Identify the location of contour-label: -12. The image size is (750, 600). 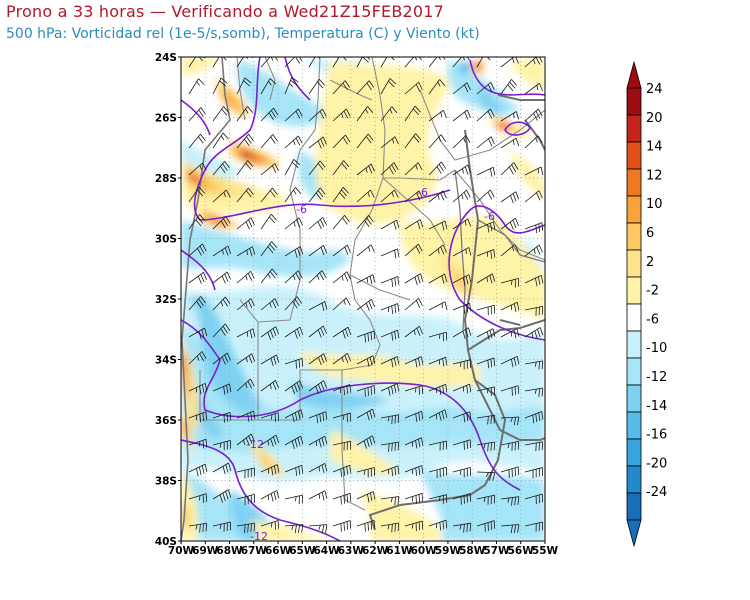
(255, 444).